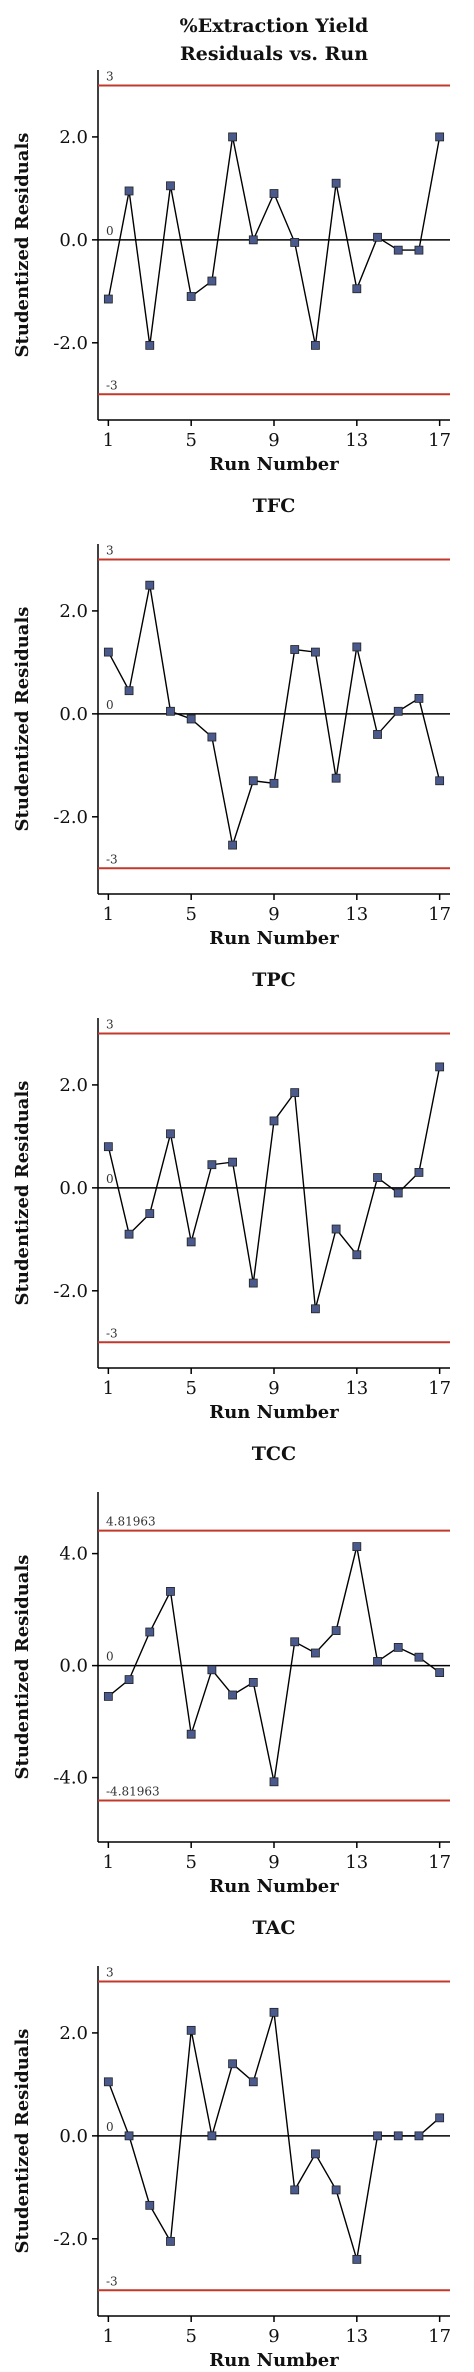 This screenshot has width=474, height=2372. Describe the element at coordinates (274, 980) in the screenshot. I see `chart-2-title-line-0: TPC` at that location.